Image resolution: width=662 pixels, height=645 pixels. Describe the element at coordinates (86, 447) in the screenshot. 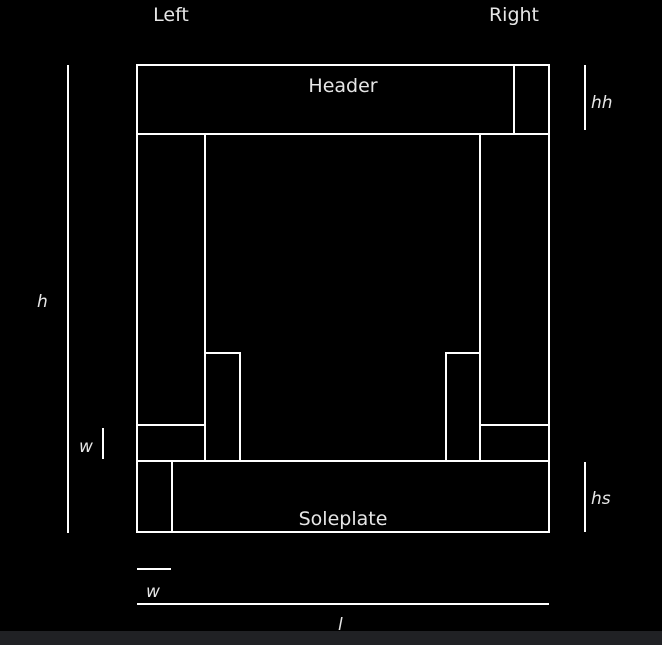

I see `label-w-side: w` at that location.